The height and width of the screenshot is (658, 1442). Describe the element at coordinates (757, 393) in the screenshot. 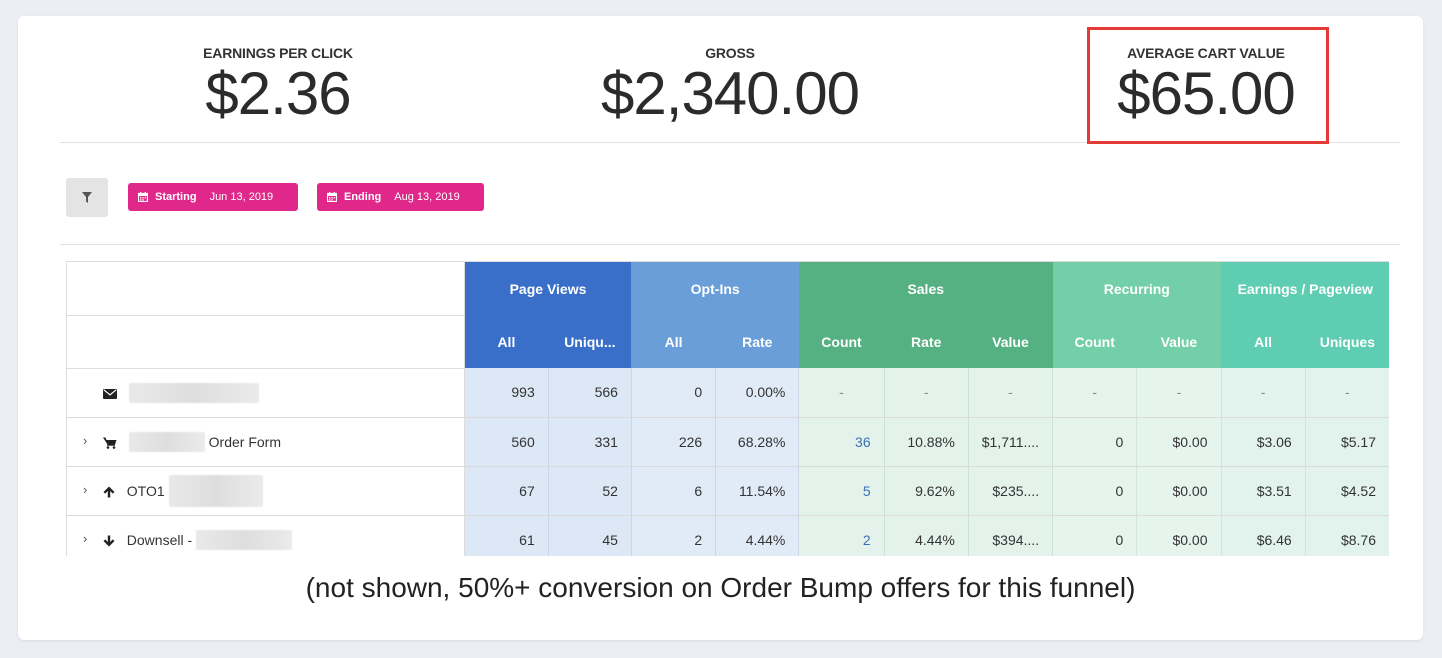

I see `table-cell: 0.00%` at that location.